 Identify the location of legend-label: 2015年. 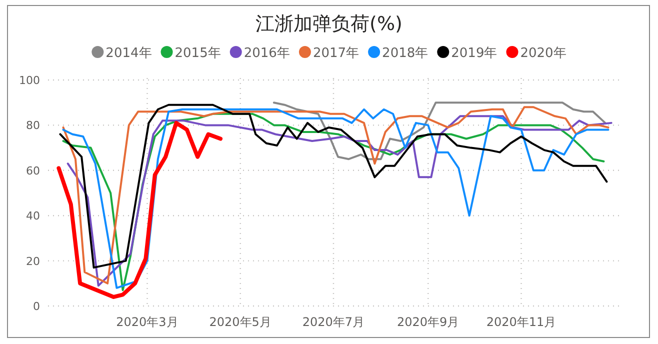
(197, 53).